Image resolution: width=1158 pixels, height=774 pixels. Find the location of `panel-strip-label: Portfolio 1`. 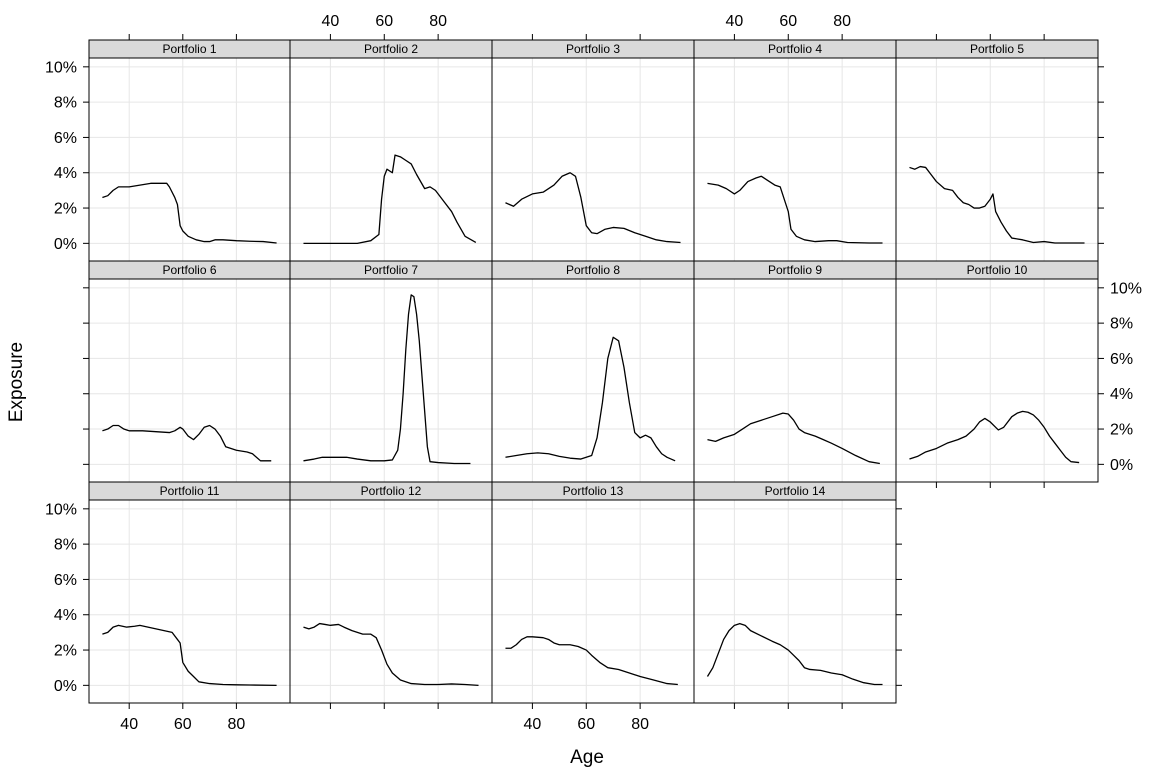

panel-strip-label: Portfolio 1 is located at coordinates (189, 49).